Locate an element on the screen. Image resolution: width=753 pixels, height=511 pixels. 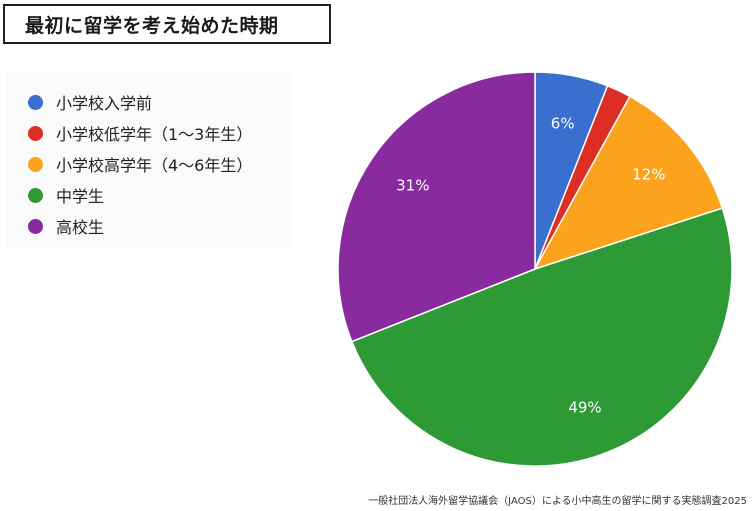
slice-label-0: 6% is located at coordinates (563, 123).